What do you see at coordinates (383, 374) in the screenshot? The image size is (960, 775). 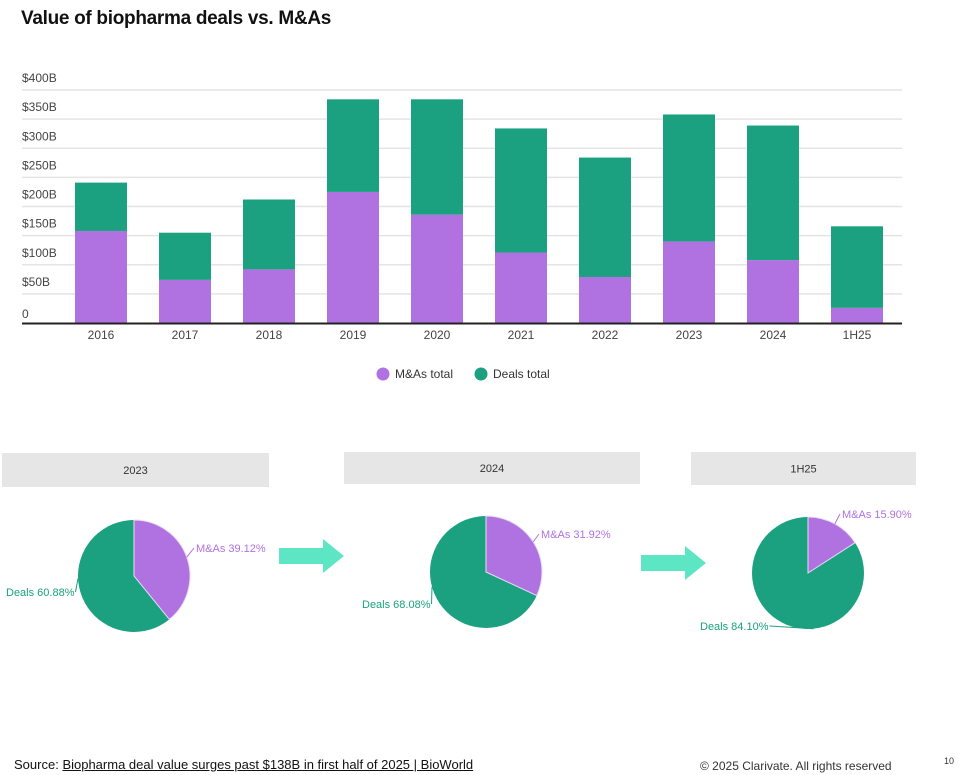 I see `legend-mna-swatch` at bounding box center [383, 374].